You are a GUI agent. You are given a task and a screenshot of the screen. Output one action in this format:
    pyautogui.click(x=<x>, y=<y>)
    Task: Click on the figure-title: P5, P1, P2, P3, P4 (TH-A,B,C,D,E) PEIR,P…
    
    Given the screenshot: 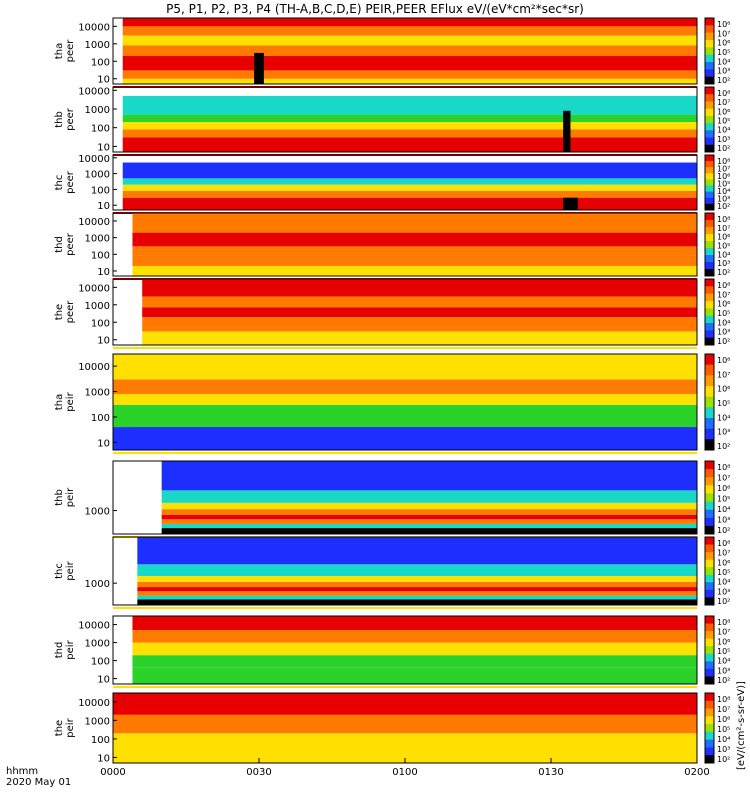 What is the action you would take?
    pyautogui.click(x=375, y=9)
    